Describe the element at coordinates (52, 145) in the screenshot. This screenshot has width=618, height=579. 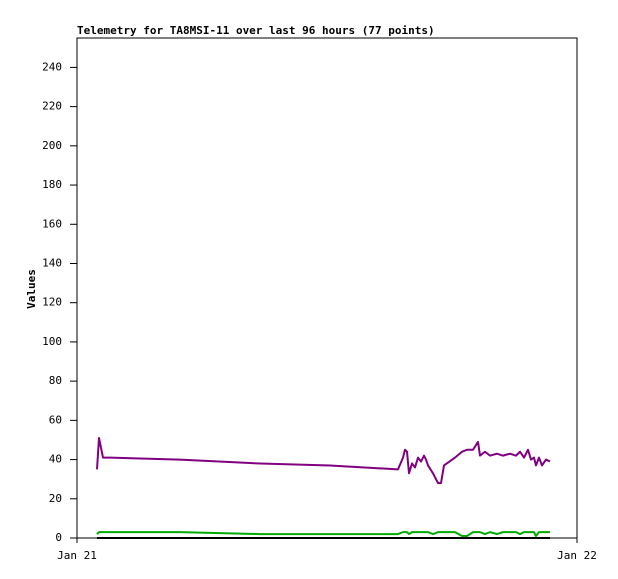
I see `y-tick-label: 200` at that location.